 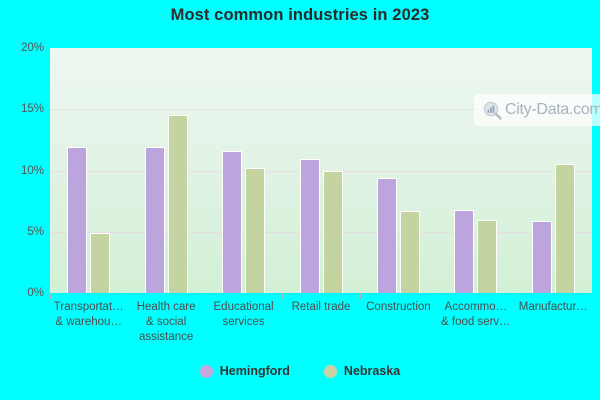 I want to click on x-tick-label: Construction, so click(x=398, y=307).